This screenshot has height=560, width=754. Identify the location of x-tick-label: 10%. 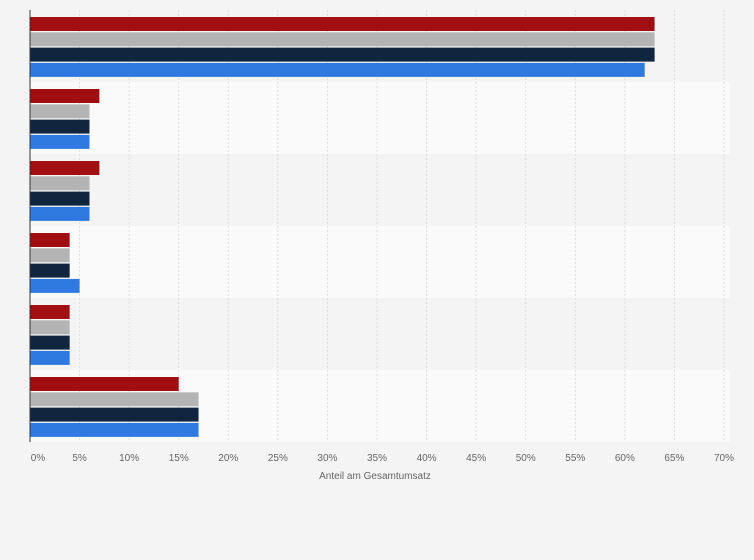
(129, 458).